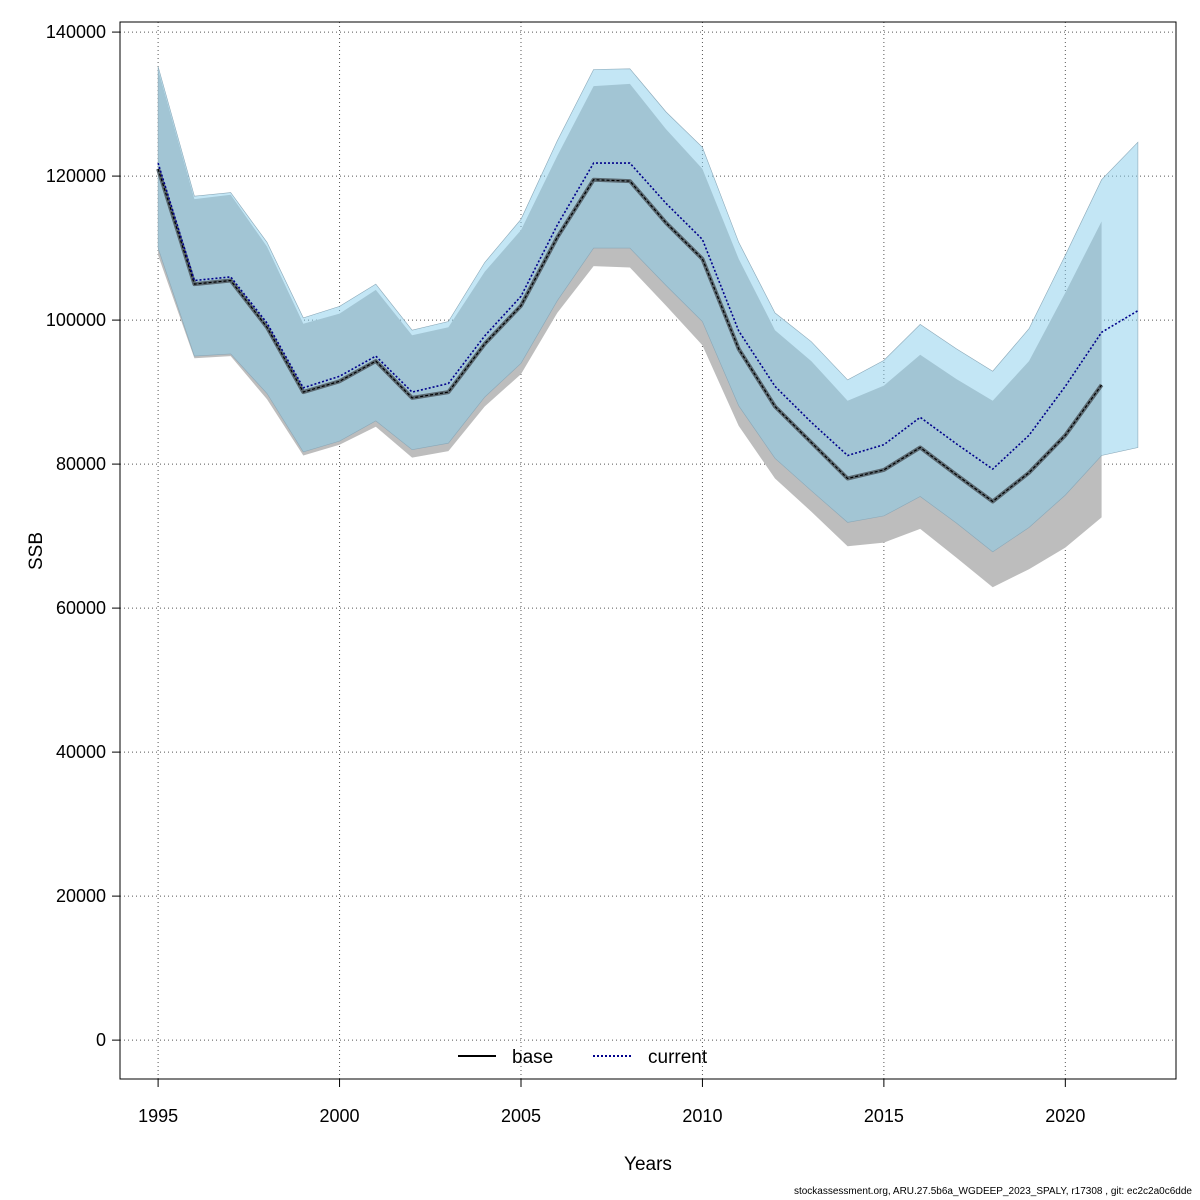 This screenshot has width=1200, height=1200. Describe the element at coordinates (101, 1040) in the screenshot. I see `y-tick-label: 0` at that location.